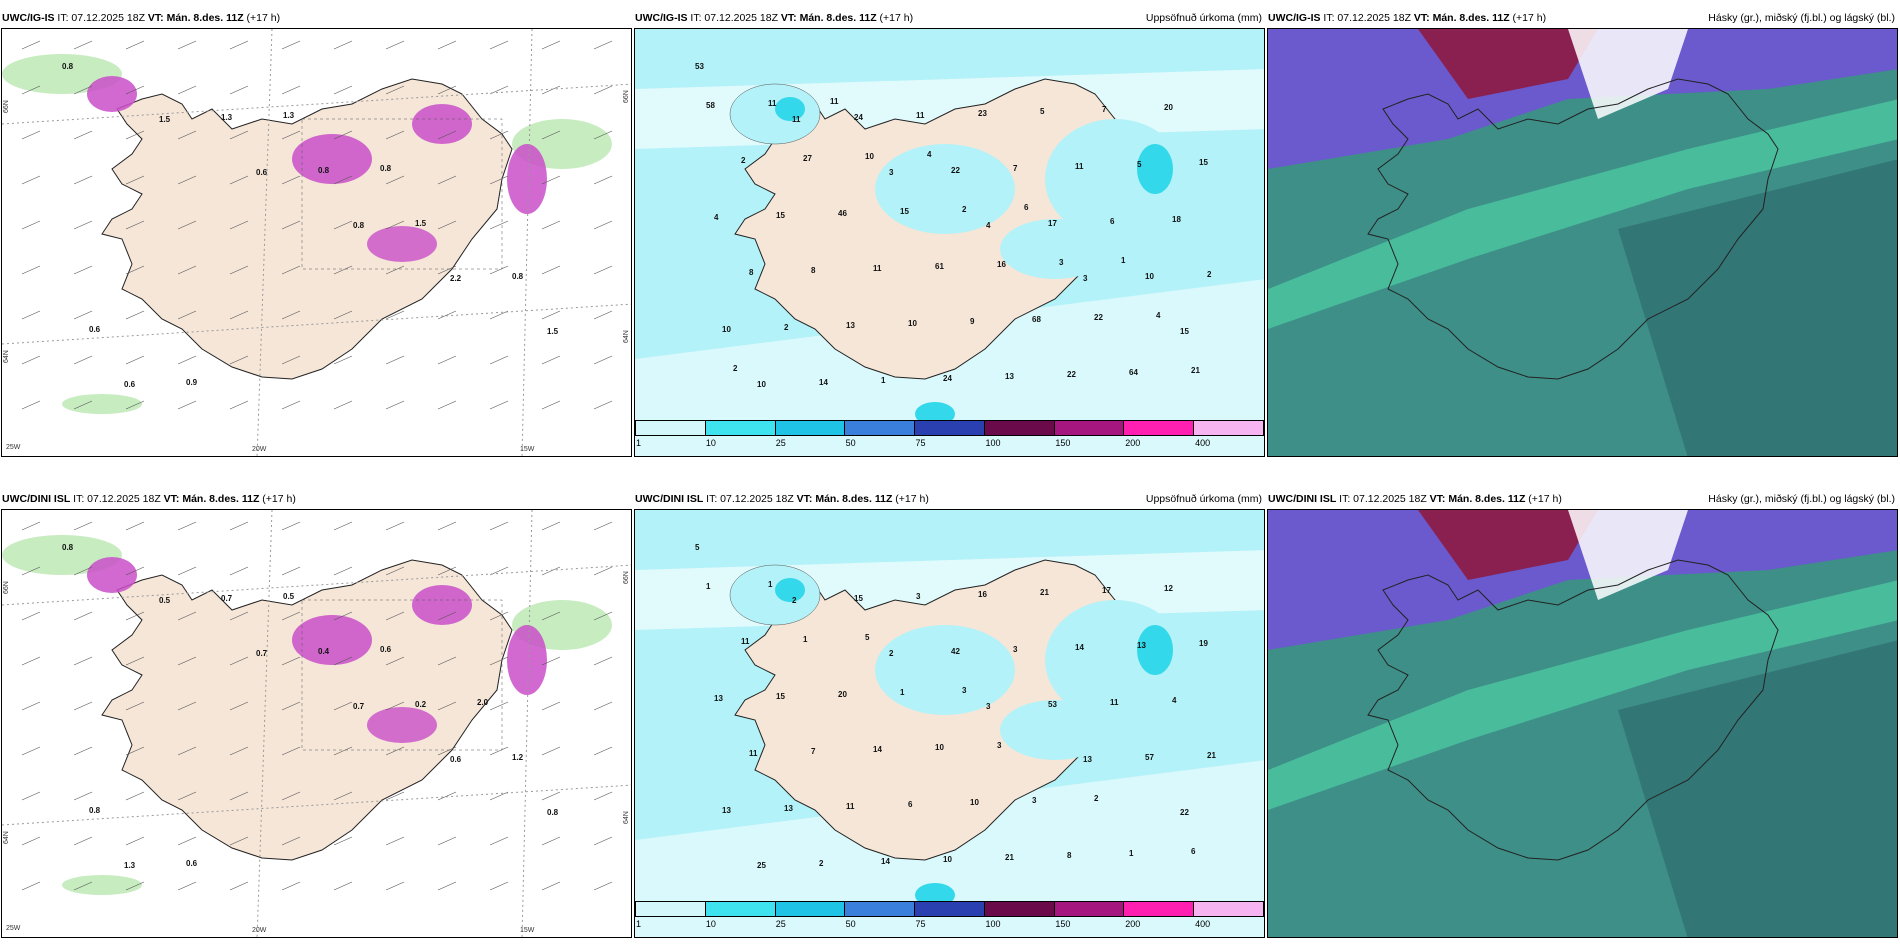  What do you see at coordinates (28, 18) in the screenshot?
I see `model-name: UWC/IG-IS` at bounding box center [28, 18].